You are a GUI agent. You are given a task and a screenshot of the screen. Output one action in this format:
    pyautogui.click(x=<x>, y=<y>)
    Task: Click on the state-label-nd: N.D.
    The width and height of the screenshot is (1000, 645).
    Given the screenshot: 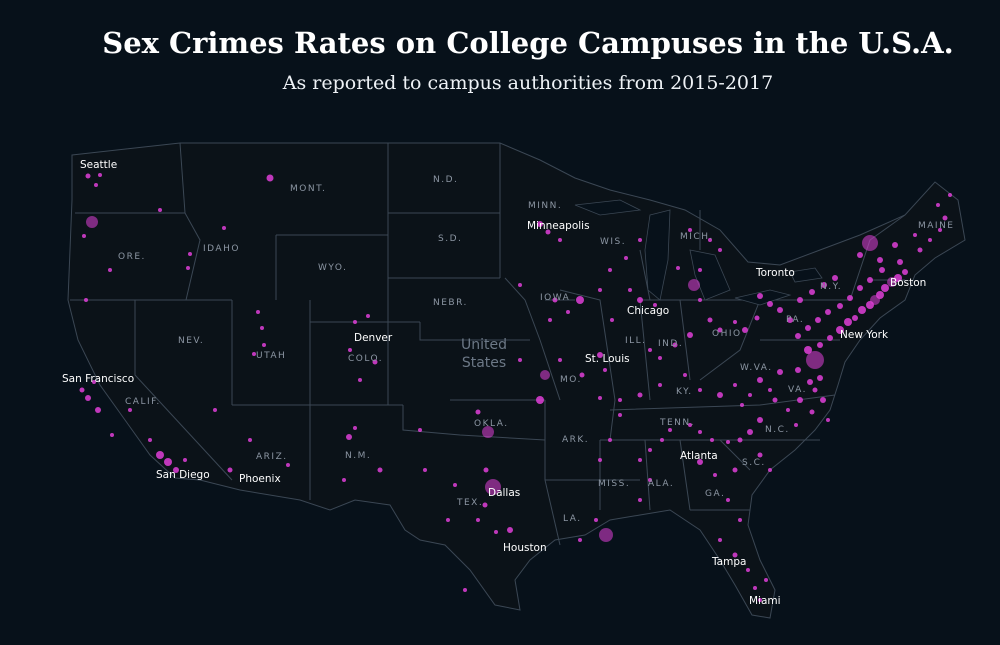 What is the action you would take?
    pyautogui.click(x=445, y=180)
    